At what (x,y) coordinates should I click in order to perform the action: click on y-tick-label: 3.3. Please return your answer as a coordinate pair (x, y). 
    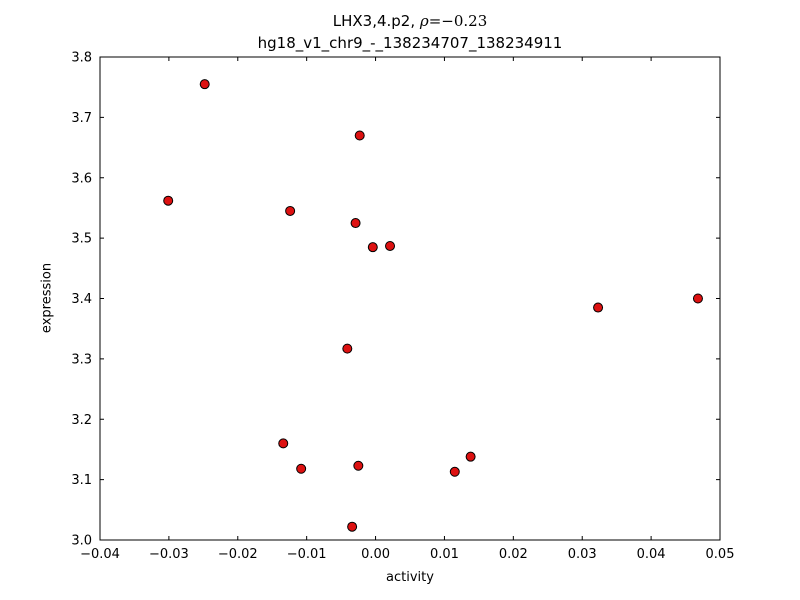
    Looking at the image, I should click on (81, 359).